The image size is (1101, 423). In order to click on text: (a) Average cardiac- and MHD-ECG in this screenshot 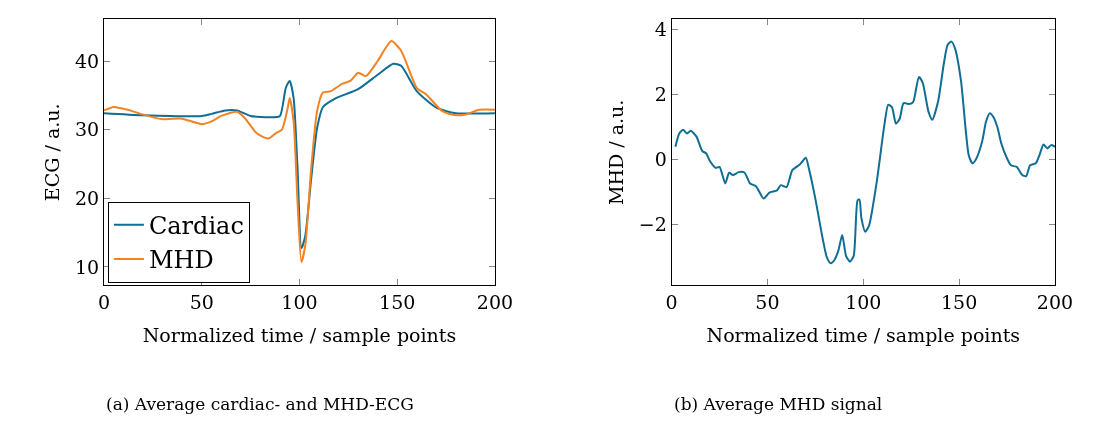, I will do `click(260, 404)`.